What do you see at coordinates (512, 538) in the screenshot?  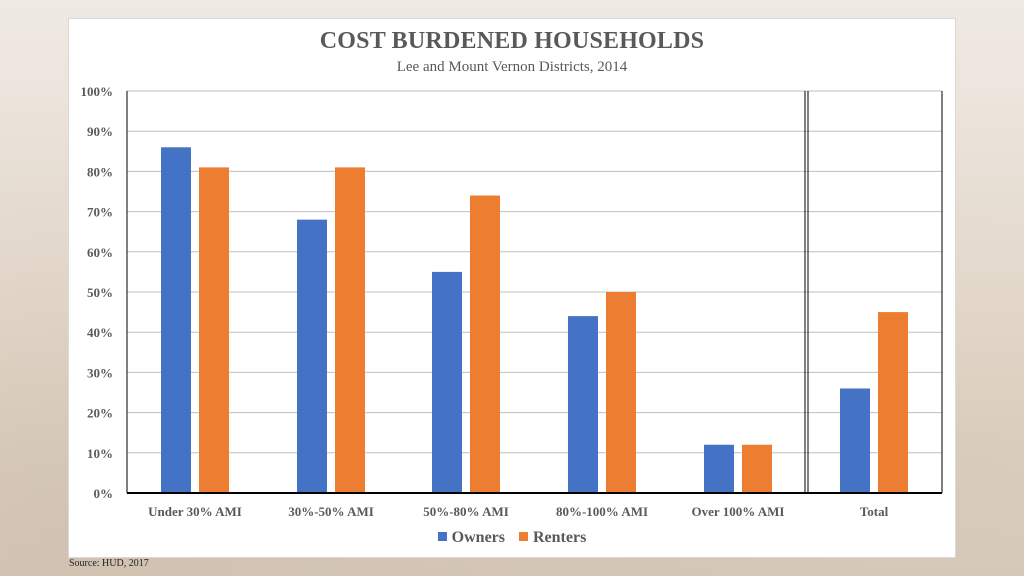 I see `chart-legend: Owners Renters` at bounding box center [512, 538].